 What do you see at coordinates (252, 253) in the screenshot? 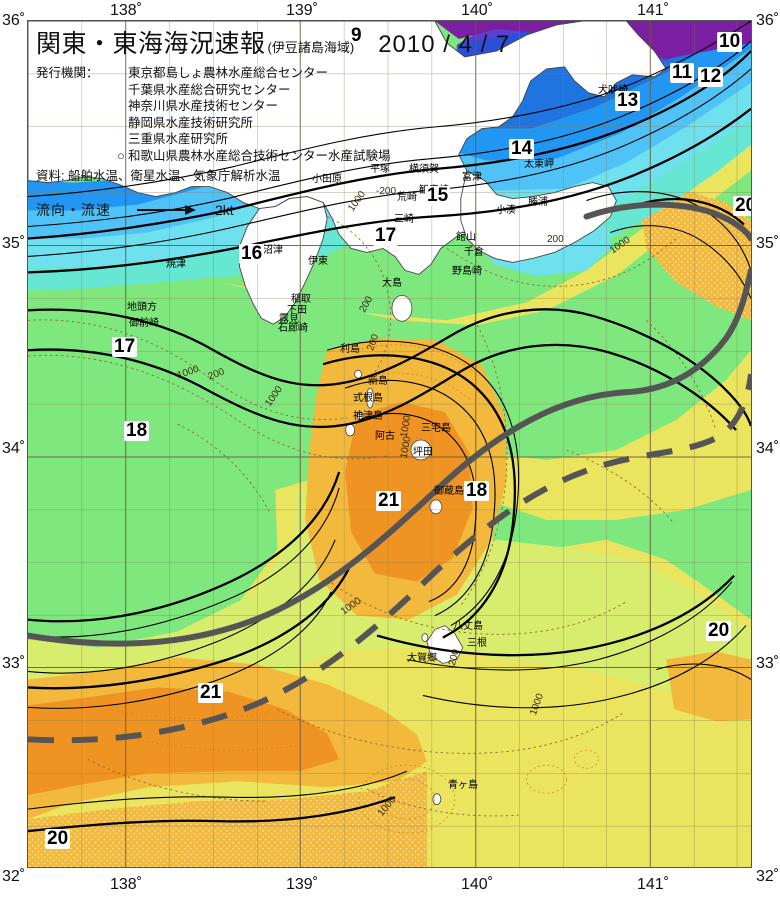
I see `contour-label-16: 16` at bounding box center [252, 253].